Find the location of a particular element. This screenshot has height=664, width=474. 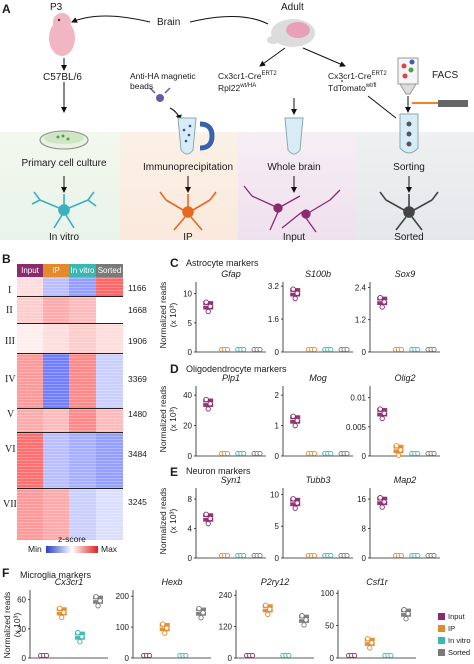

y-tick-label-hexb: 0 is located at coordinates (127, 658).